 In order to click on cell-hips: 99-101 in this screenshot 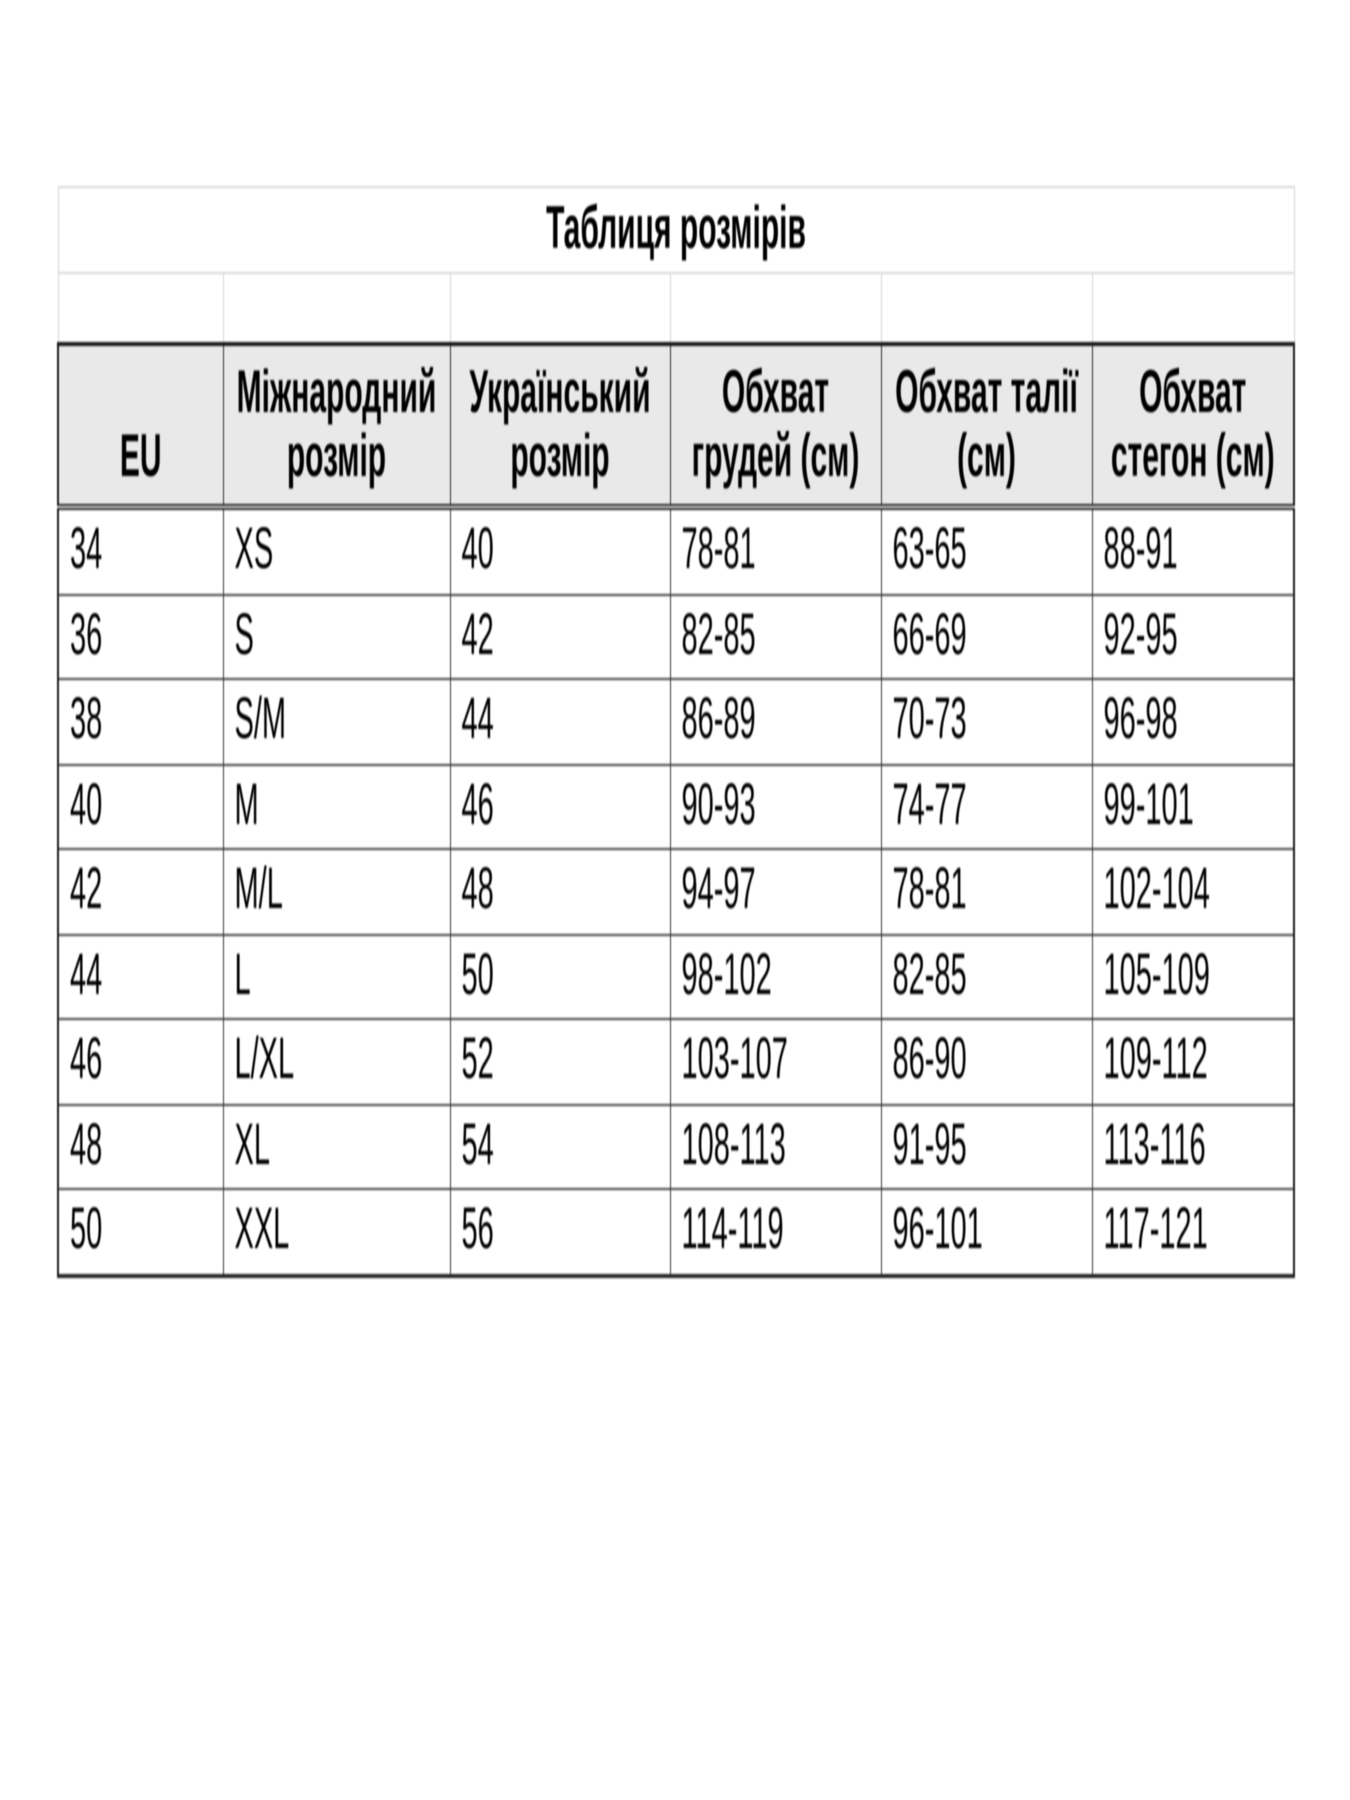, I will do `click(1193, 806)`.